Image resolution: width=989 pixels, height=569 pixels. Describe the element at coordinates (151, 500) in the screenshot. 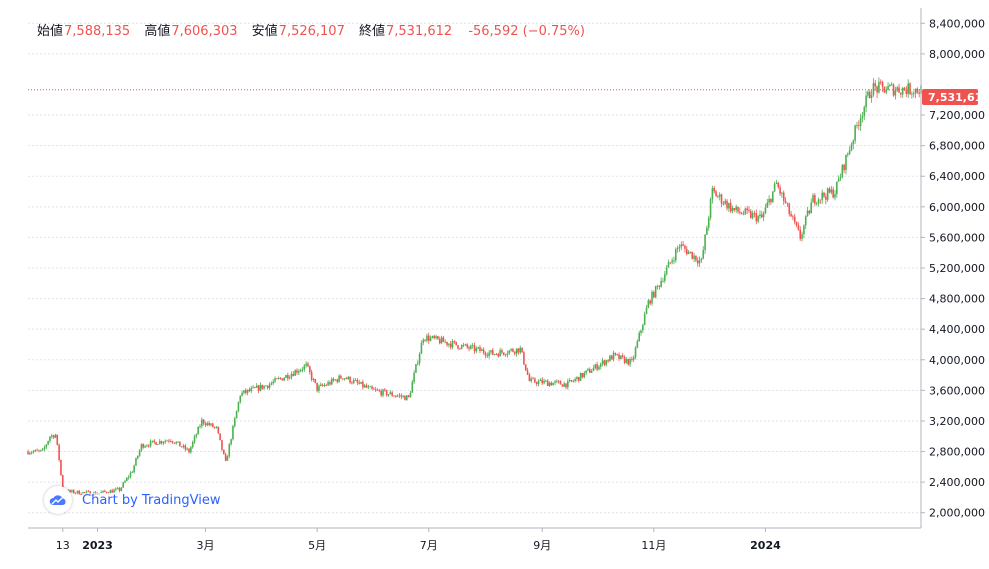

I see `branding-text: Chart by TradingView` at that location.